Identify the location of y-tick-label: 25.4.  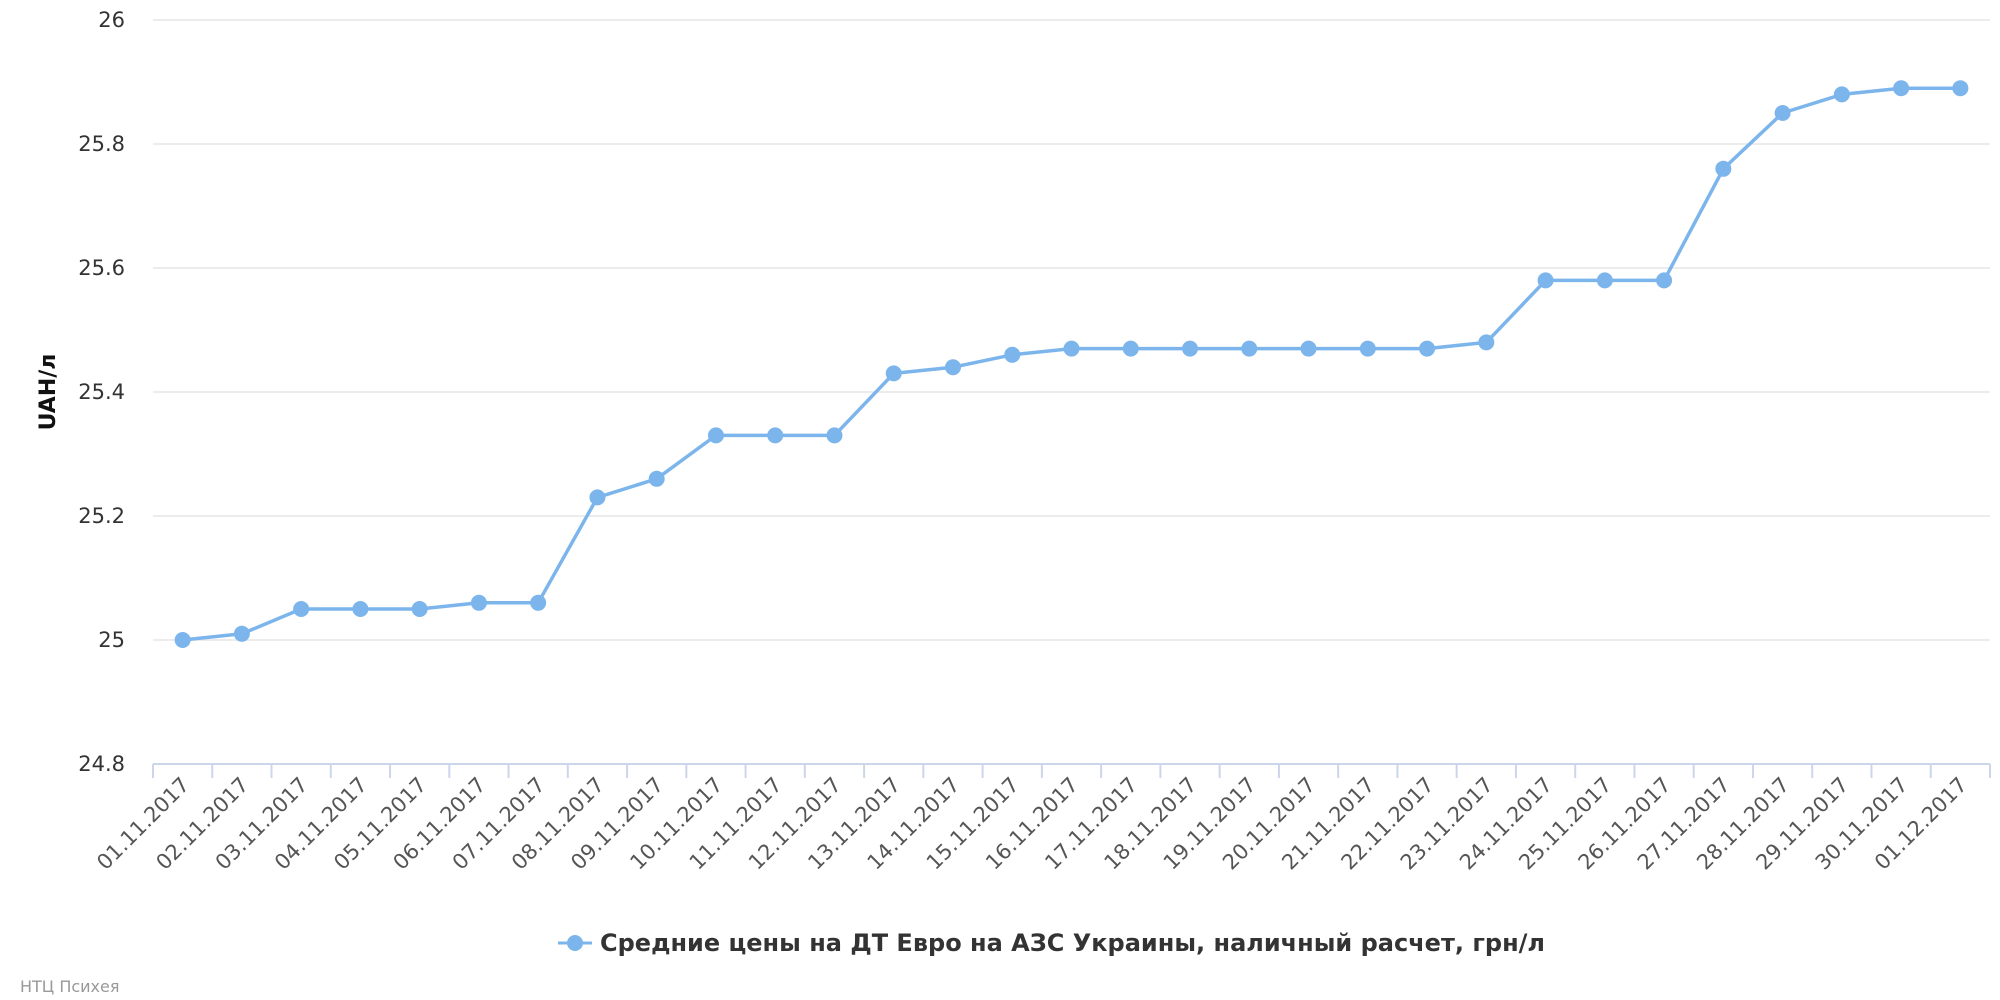
(101, 392).